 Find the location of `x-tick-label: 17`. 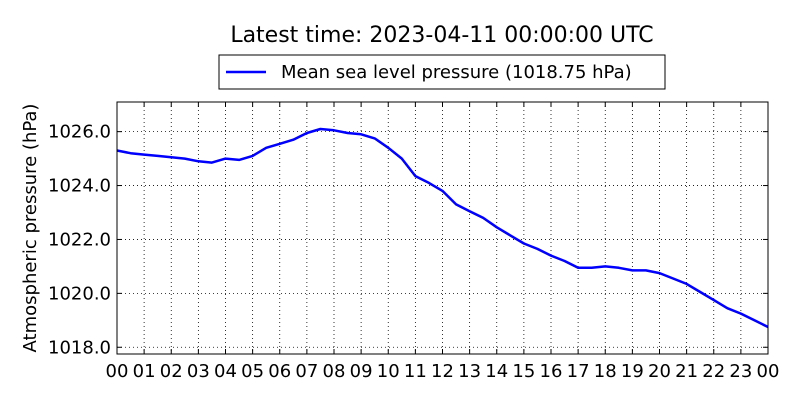

x-tick-label: 17 is located at coordinates (578, 371).